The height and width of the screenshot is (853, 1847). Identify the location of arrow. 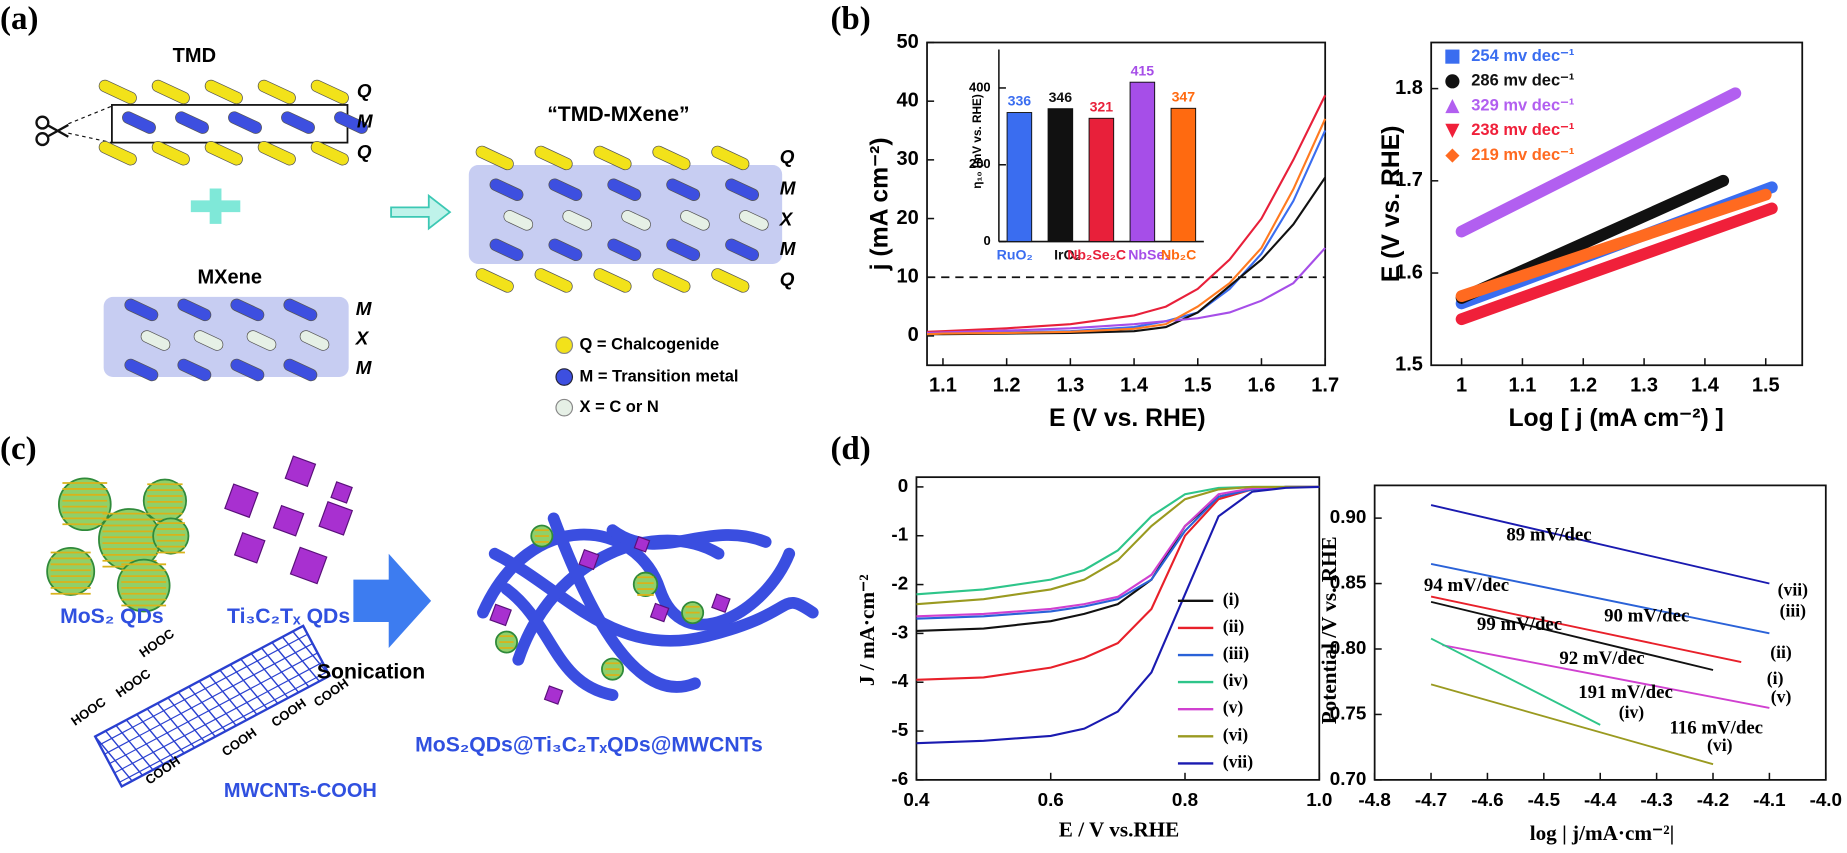
(392, 600).